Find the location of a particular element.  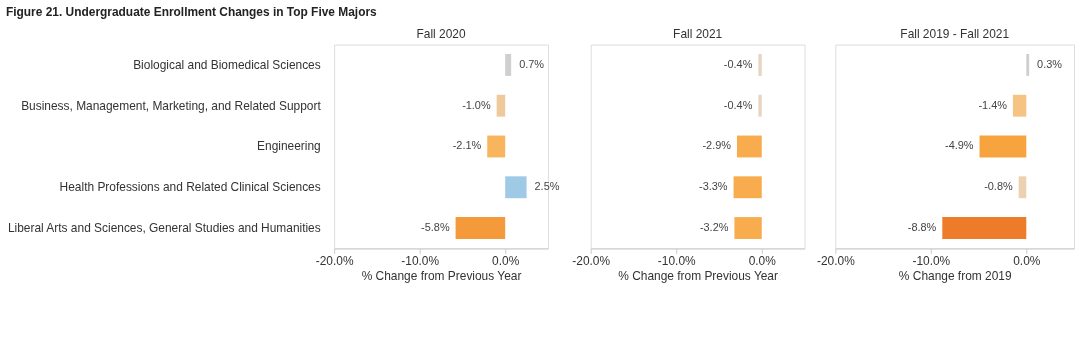

data-label: -3.3% is located at coordinates (713, 186).